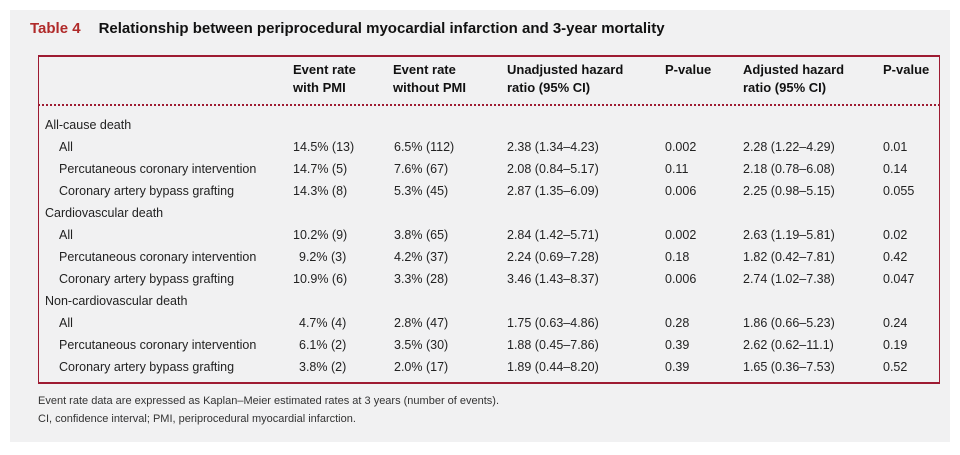  What do you see at coordinates (677, 323) in the screenshot?
I see `cell-p-value-unadjusted: 0.28` at bounding box center [677, 323].